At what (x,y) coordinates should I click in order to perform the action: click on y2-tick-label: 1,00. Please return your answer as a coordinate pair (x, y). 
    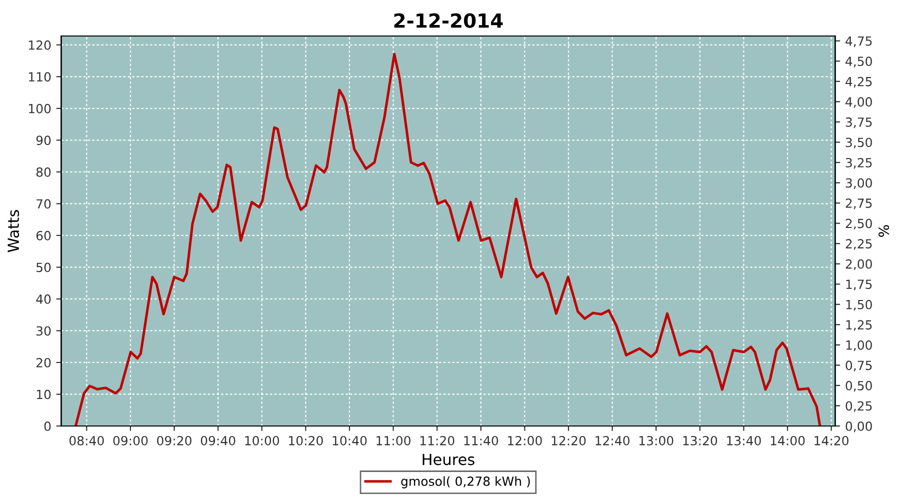
    Looking at the image, I should click on (859, 346).